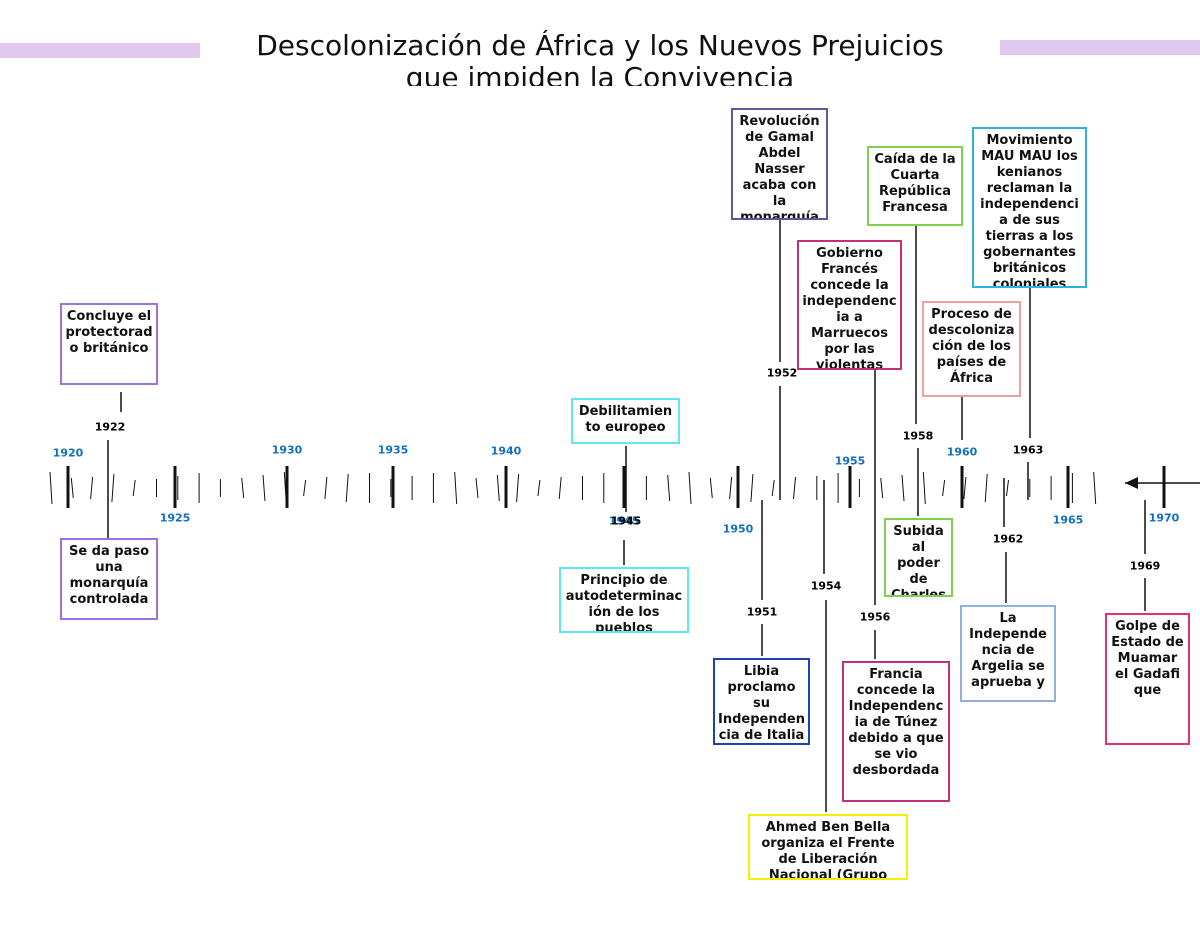 The image size is (1200, 927). Describe the element at coordinates (109, 344) in the screenshot. I see `event-box: Concluye el protectorado británico` at that location.